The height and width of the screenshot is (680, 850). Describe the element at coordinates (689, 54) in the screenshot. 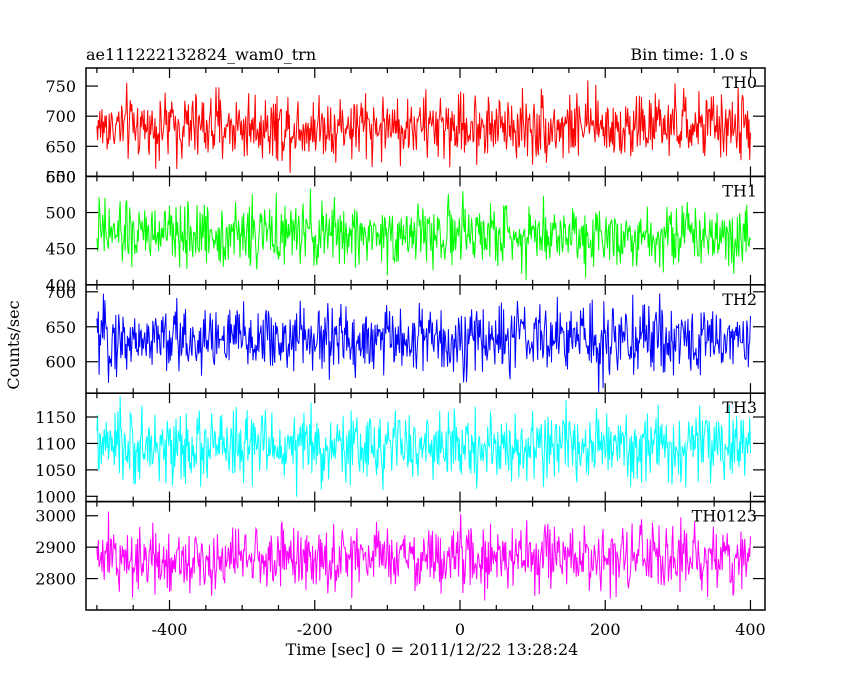

I see `plot-title-right: Bin time: 1.0 s` at that location.